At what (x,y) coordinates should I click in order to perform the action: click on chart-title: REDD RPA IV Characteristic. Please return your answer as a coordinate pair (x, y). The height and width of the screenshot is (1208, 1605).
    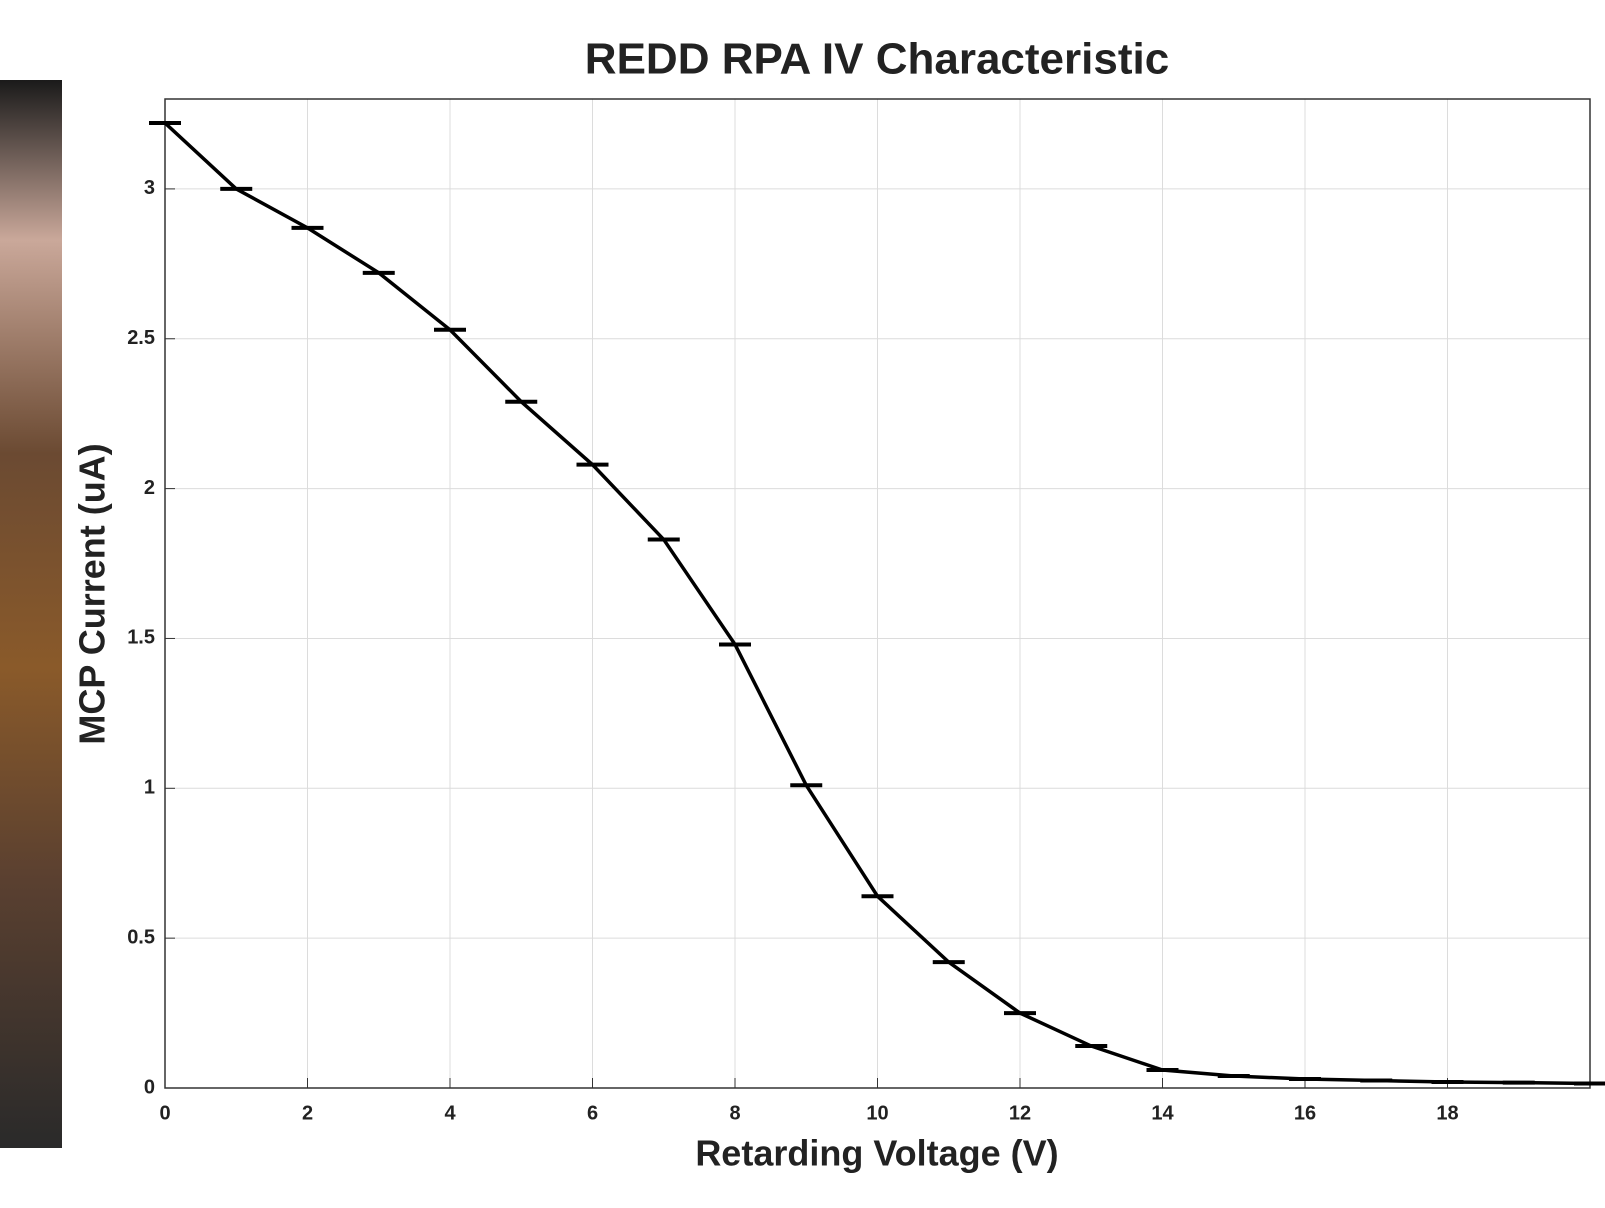
    Looking at the image, I should click on (877, 59).